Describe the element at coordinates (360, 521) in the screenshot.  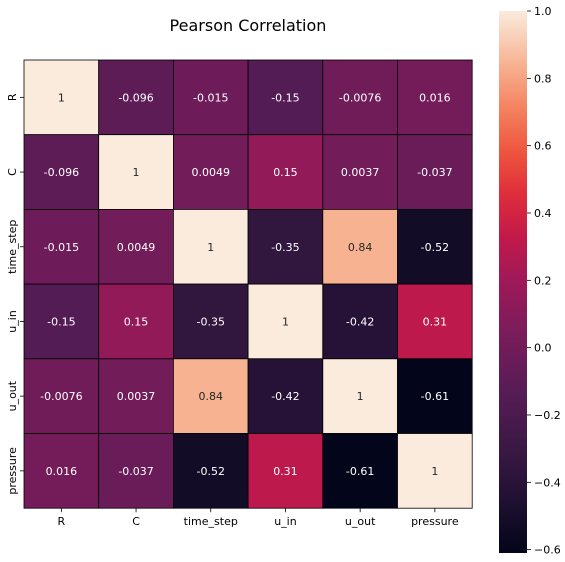
I see `x-tick-label: u_out` at that location.